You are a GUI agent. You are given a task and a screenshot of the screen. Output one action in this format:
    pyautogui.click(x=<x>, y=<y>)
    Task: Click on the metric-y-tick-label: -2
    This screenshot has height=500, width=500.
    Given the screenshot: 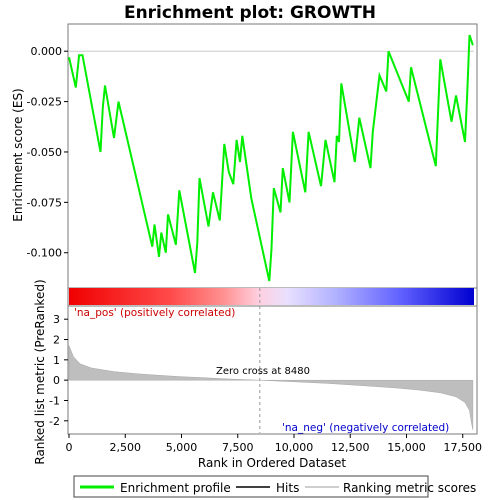 What is the action you would take?
    pyautogui.click(x=54, y=421)
    